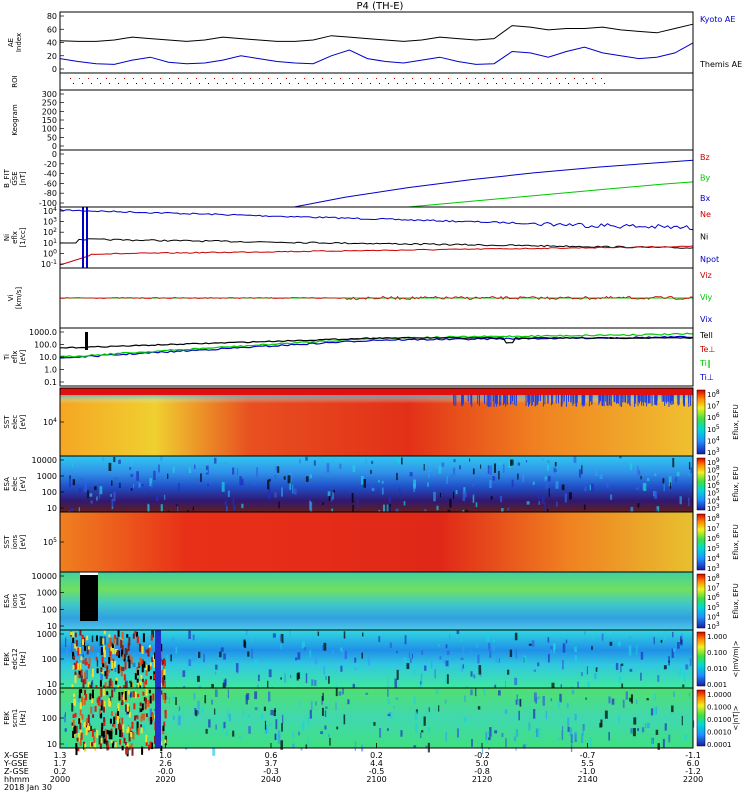 This screenshot has width=750, height=800. What do you see at coordinates (54, 69) in the screenshot?
I see `ytick-label: 0` at bounding box center [54, 69].